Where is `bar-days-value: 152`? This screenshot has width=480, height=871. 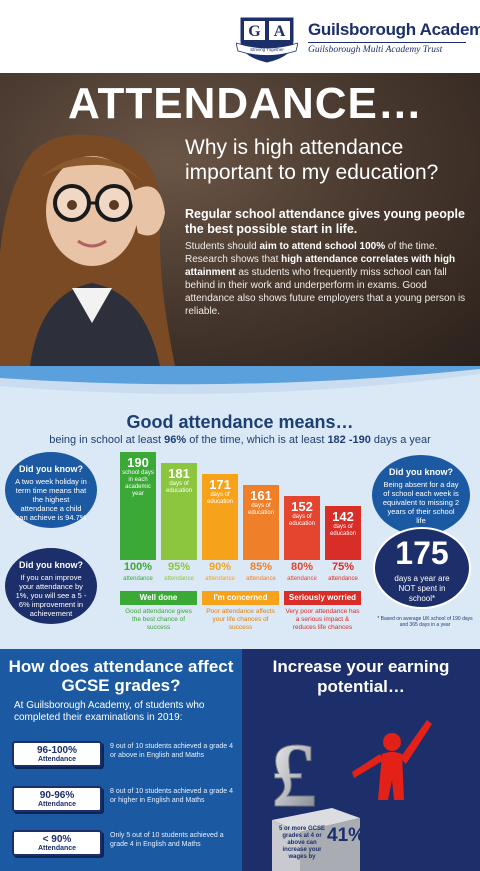
bar-days-value: 152 is located at coordinates (302, 506).